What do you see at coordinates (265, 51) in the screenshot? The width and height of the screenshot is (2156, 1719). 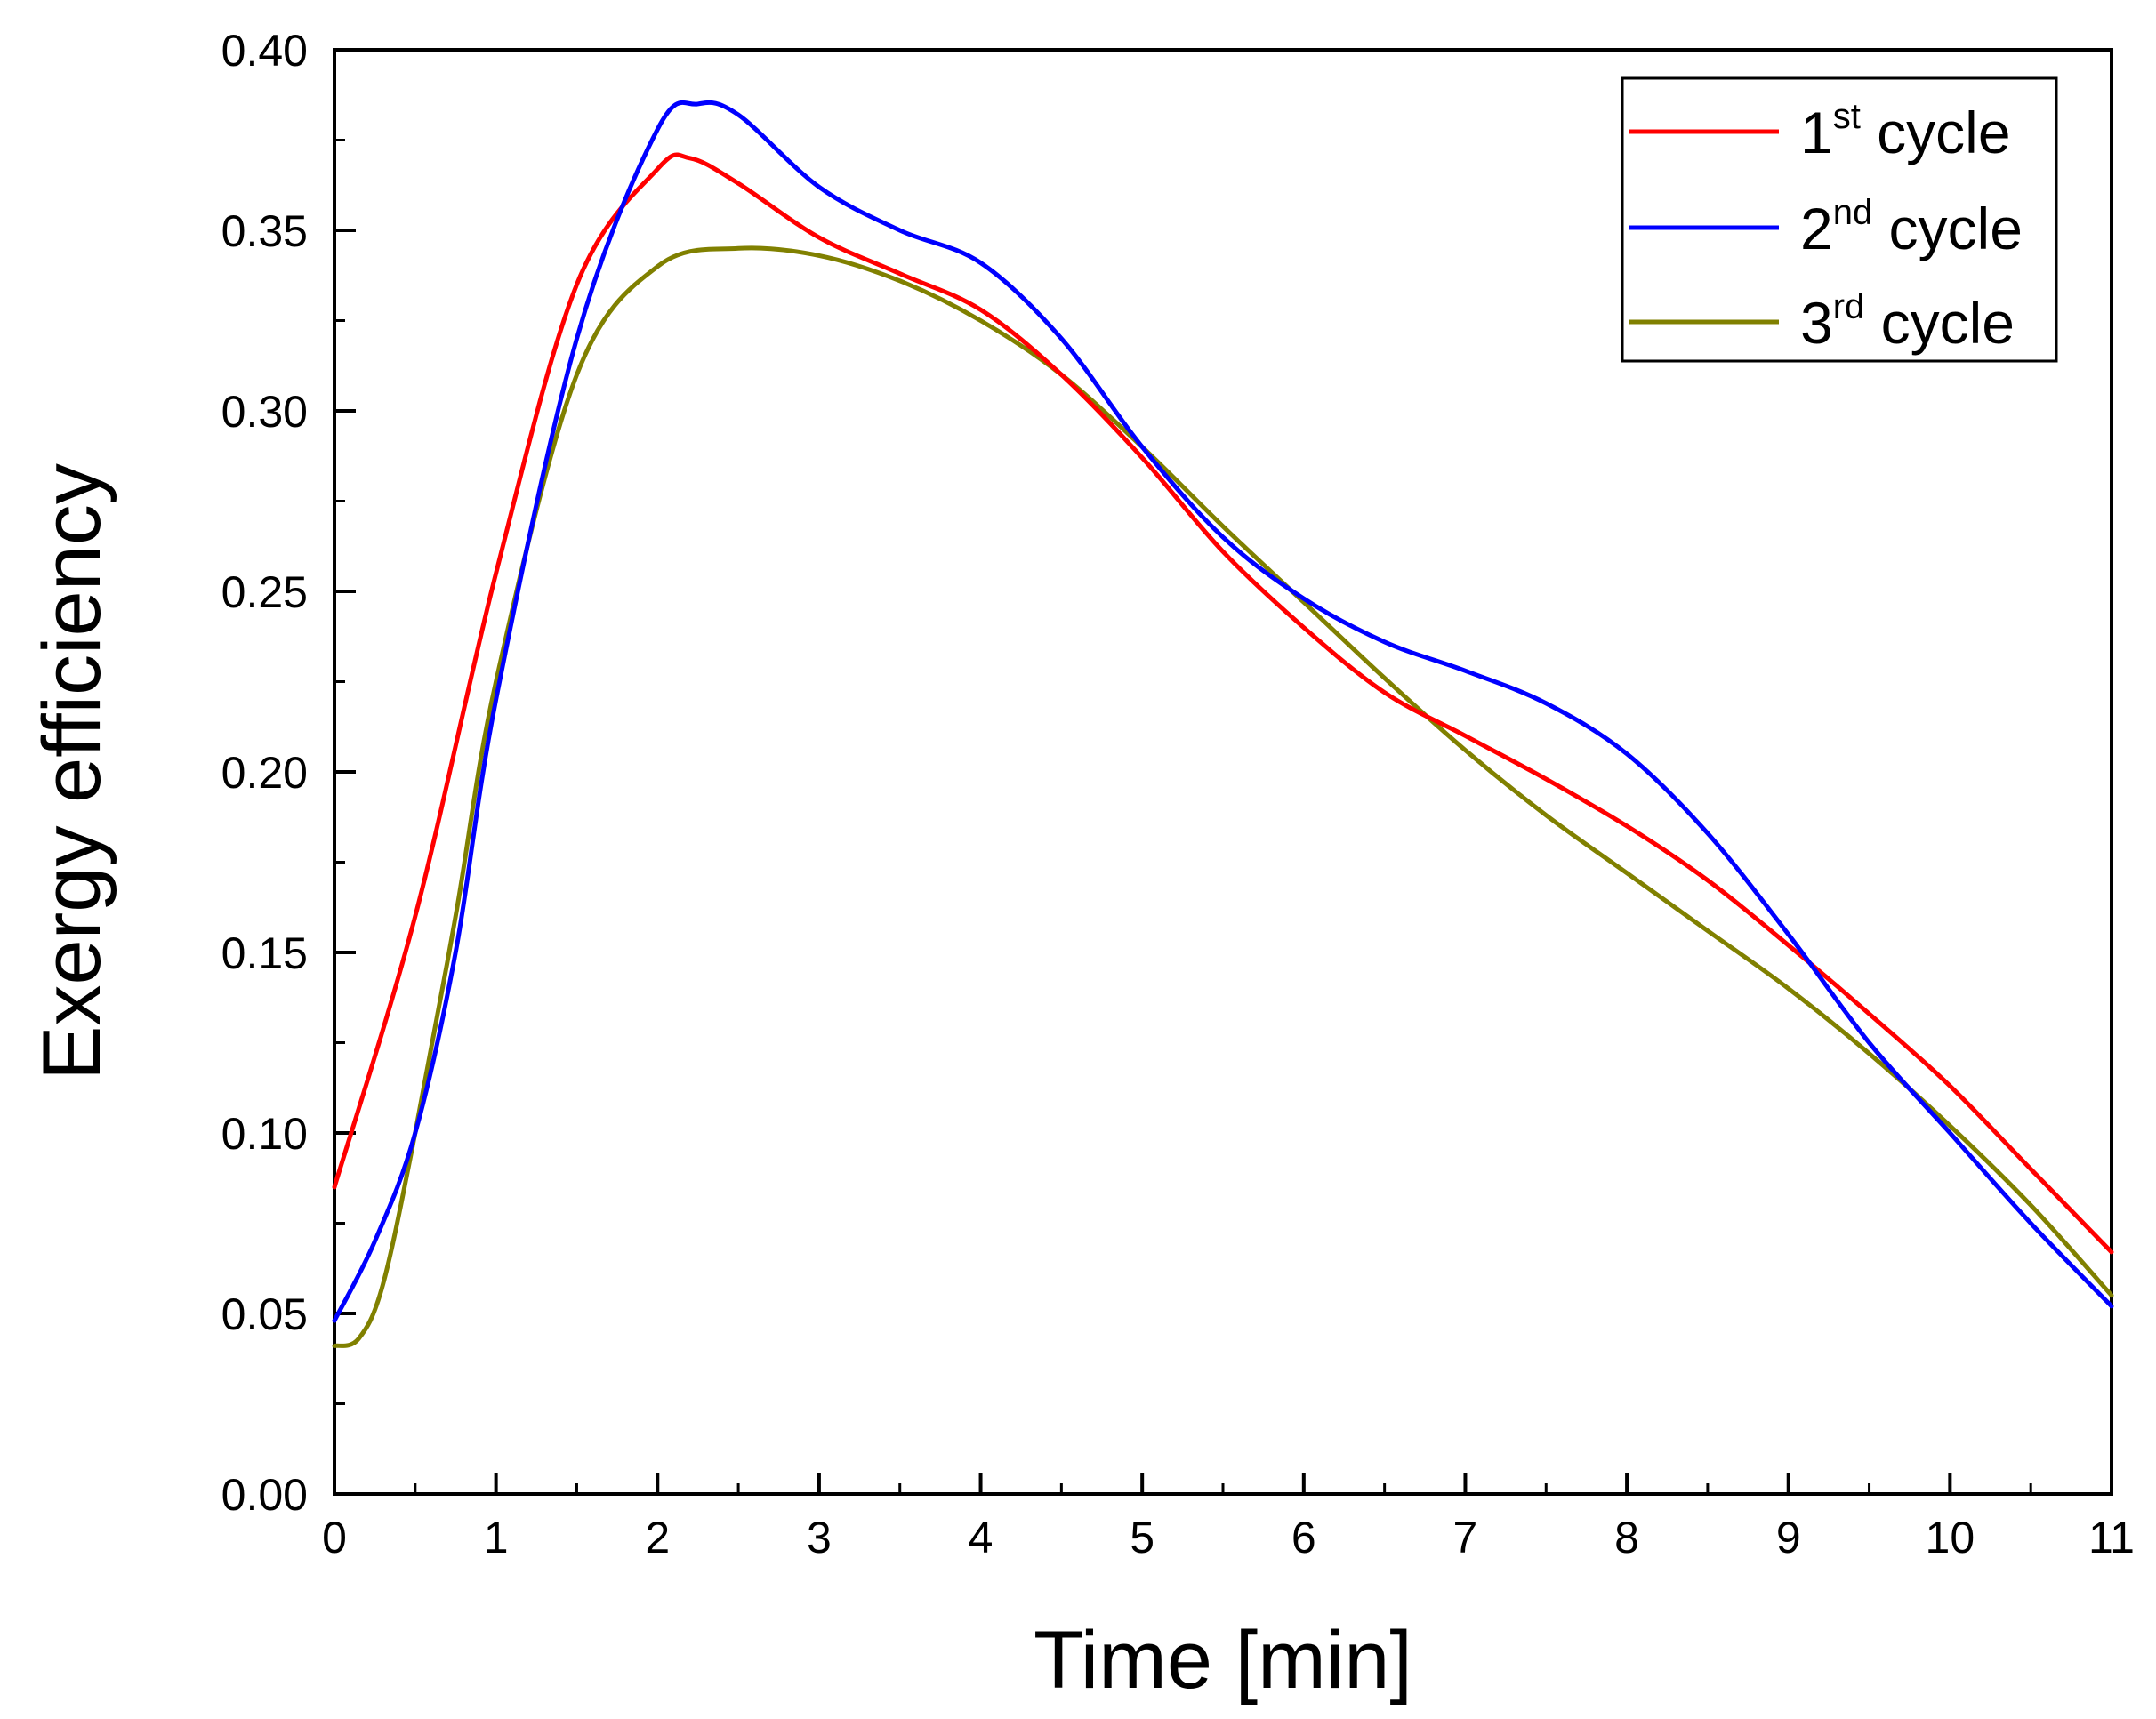 I see `y-tick-label: 0.40` at bounding box center [265, 51].